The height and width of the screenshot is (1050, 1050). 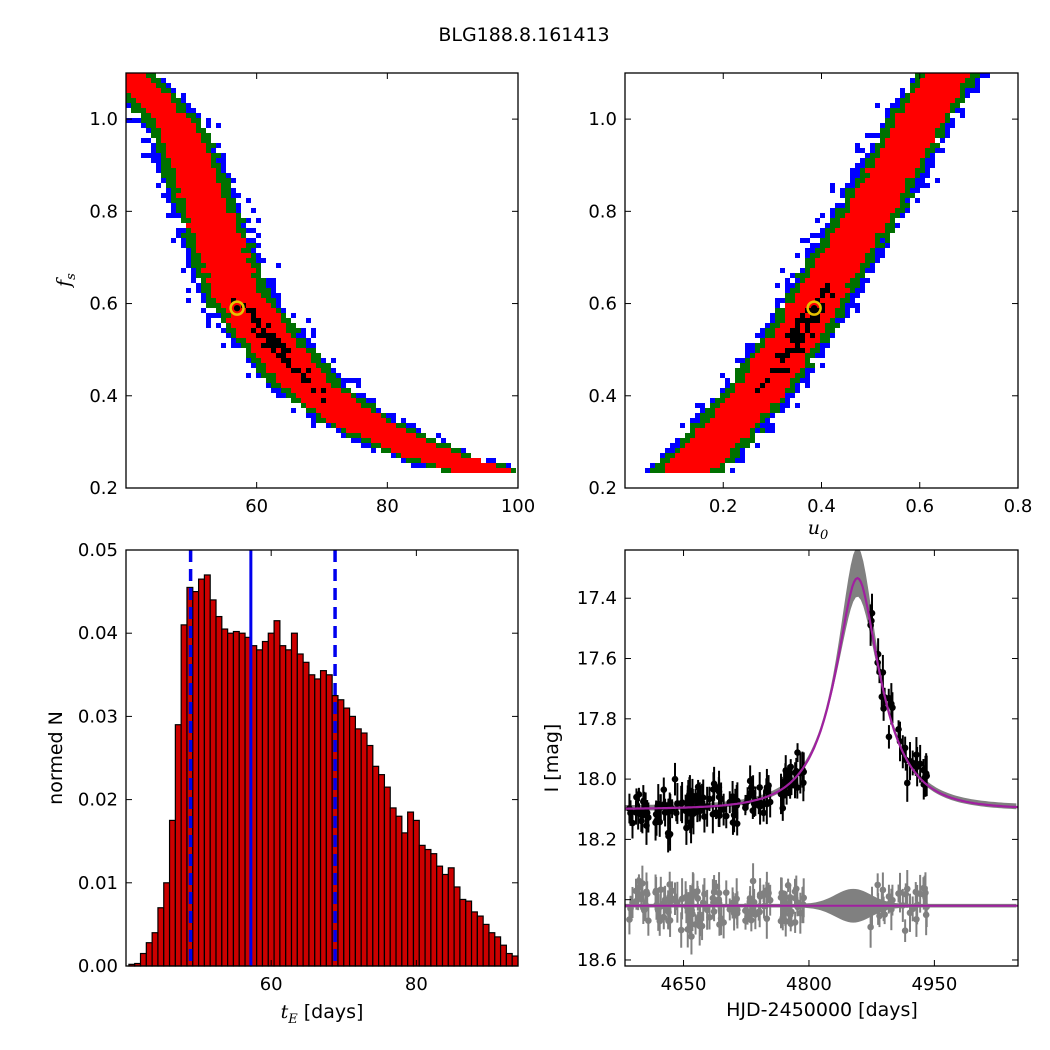 I want to click on fs-te-best-cell, so click(x=263, y=335).